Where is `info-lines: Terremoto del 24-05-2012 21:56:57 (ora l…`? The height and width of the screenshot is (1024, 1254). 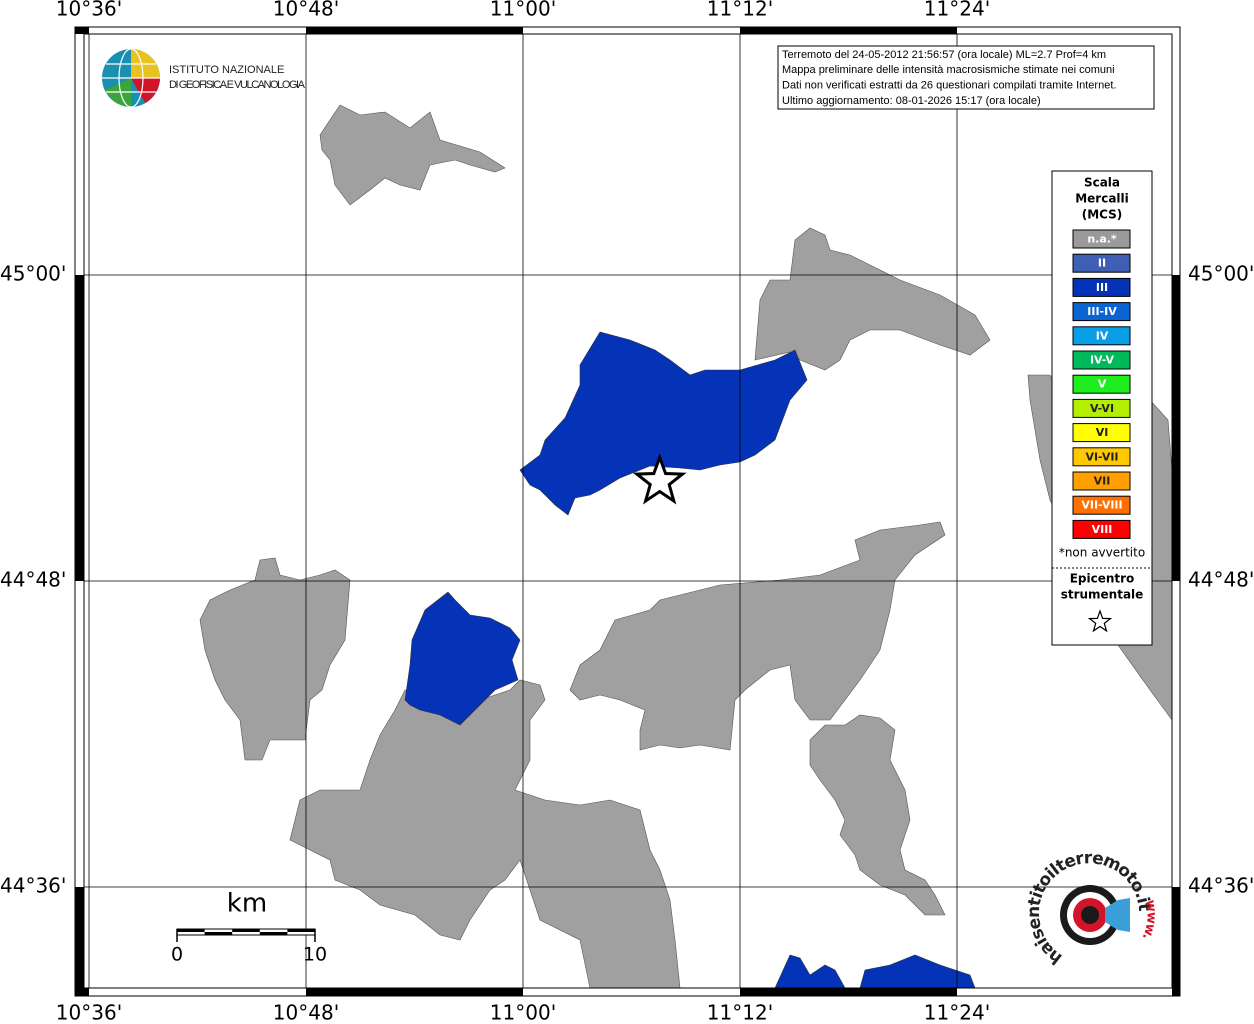 info-lines: Terremoto del 24-05-2012 21:56:57 (ora l… is located at coordinates (949, 78).